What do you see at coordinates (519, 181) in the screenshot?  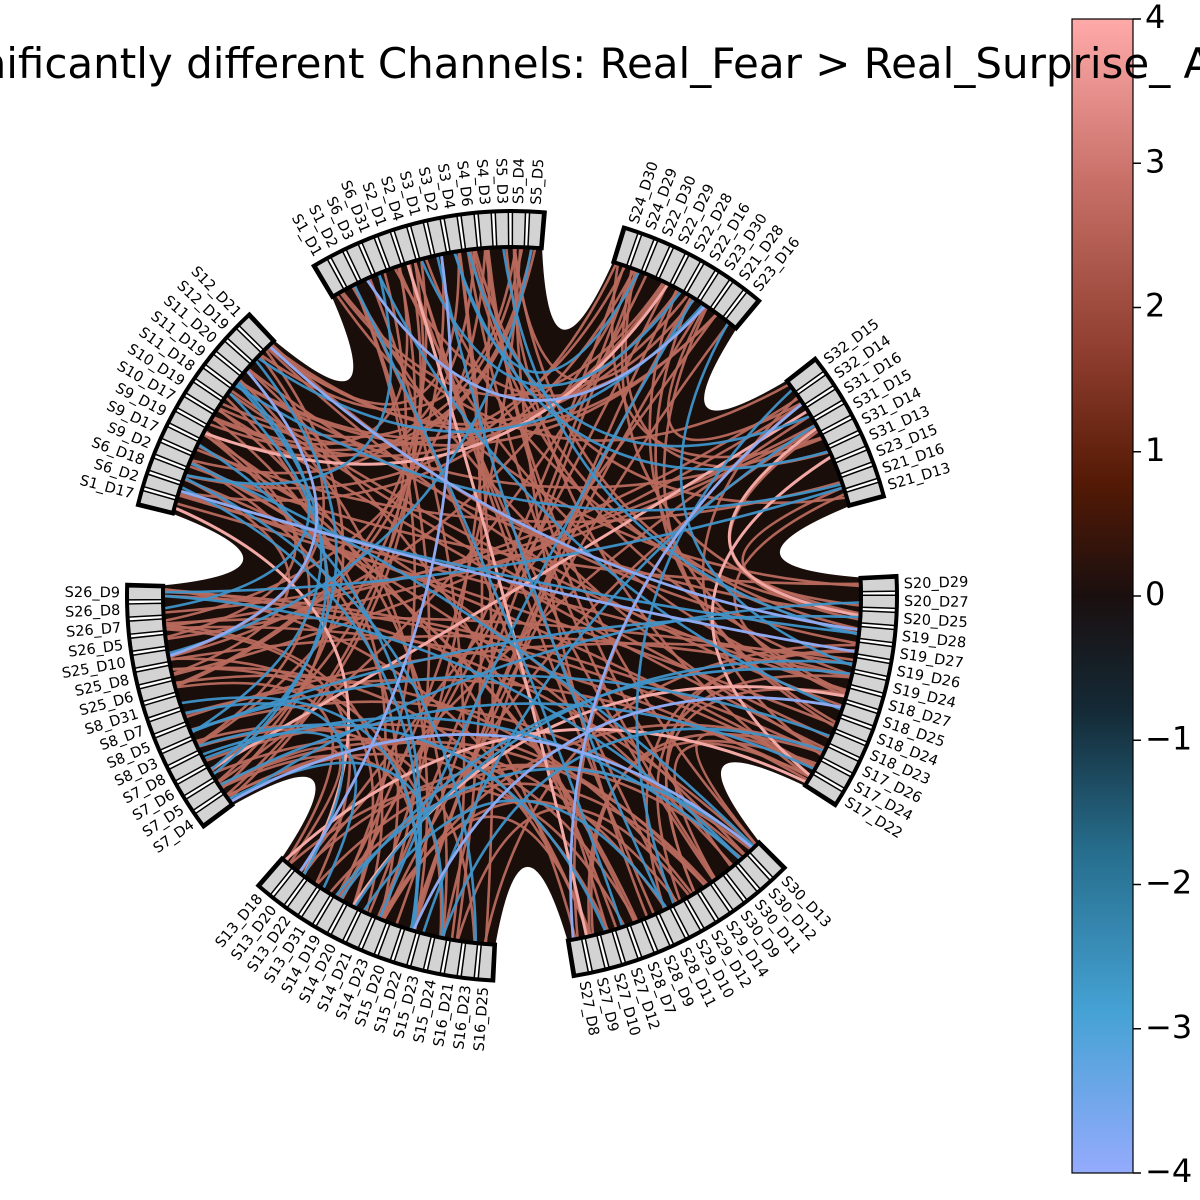 I see `channel-label: S5_D4` at bounding box center [519, 181].